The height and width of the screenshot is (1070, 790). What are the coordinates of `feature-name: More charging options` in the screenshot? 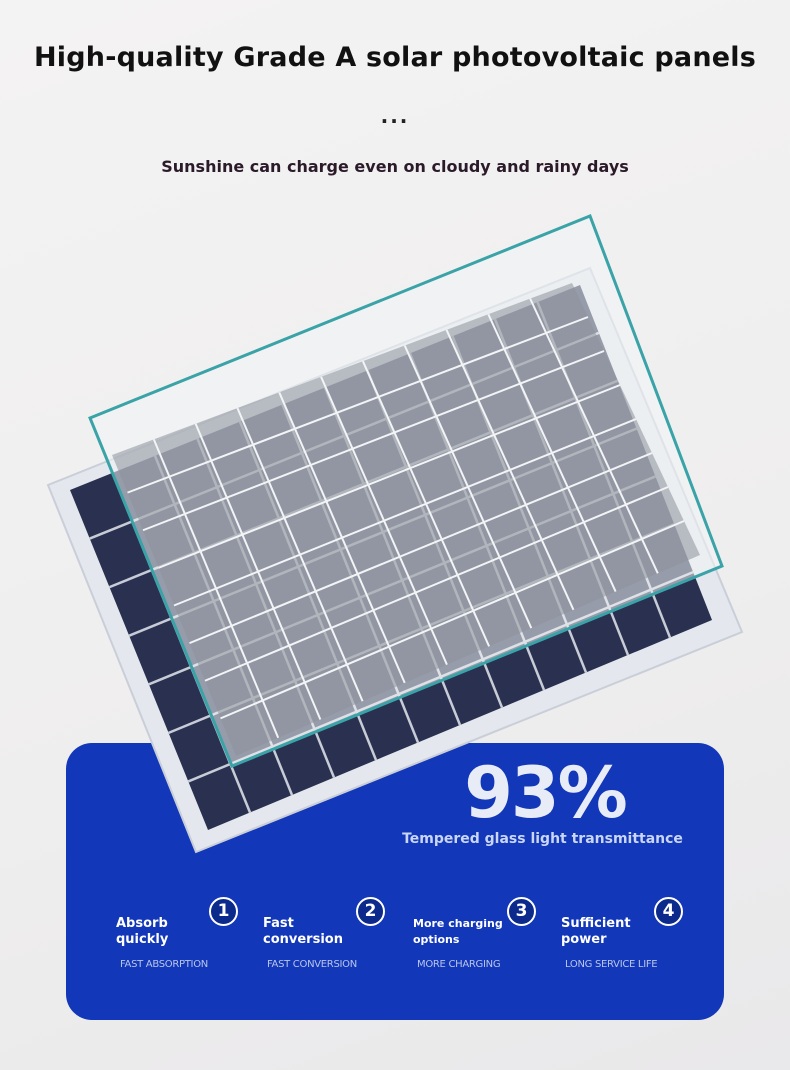 It's located at (458, 931).